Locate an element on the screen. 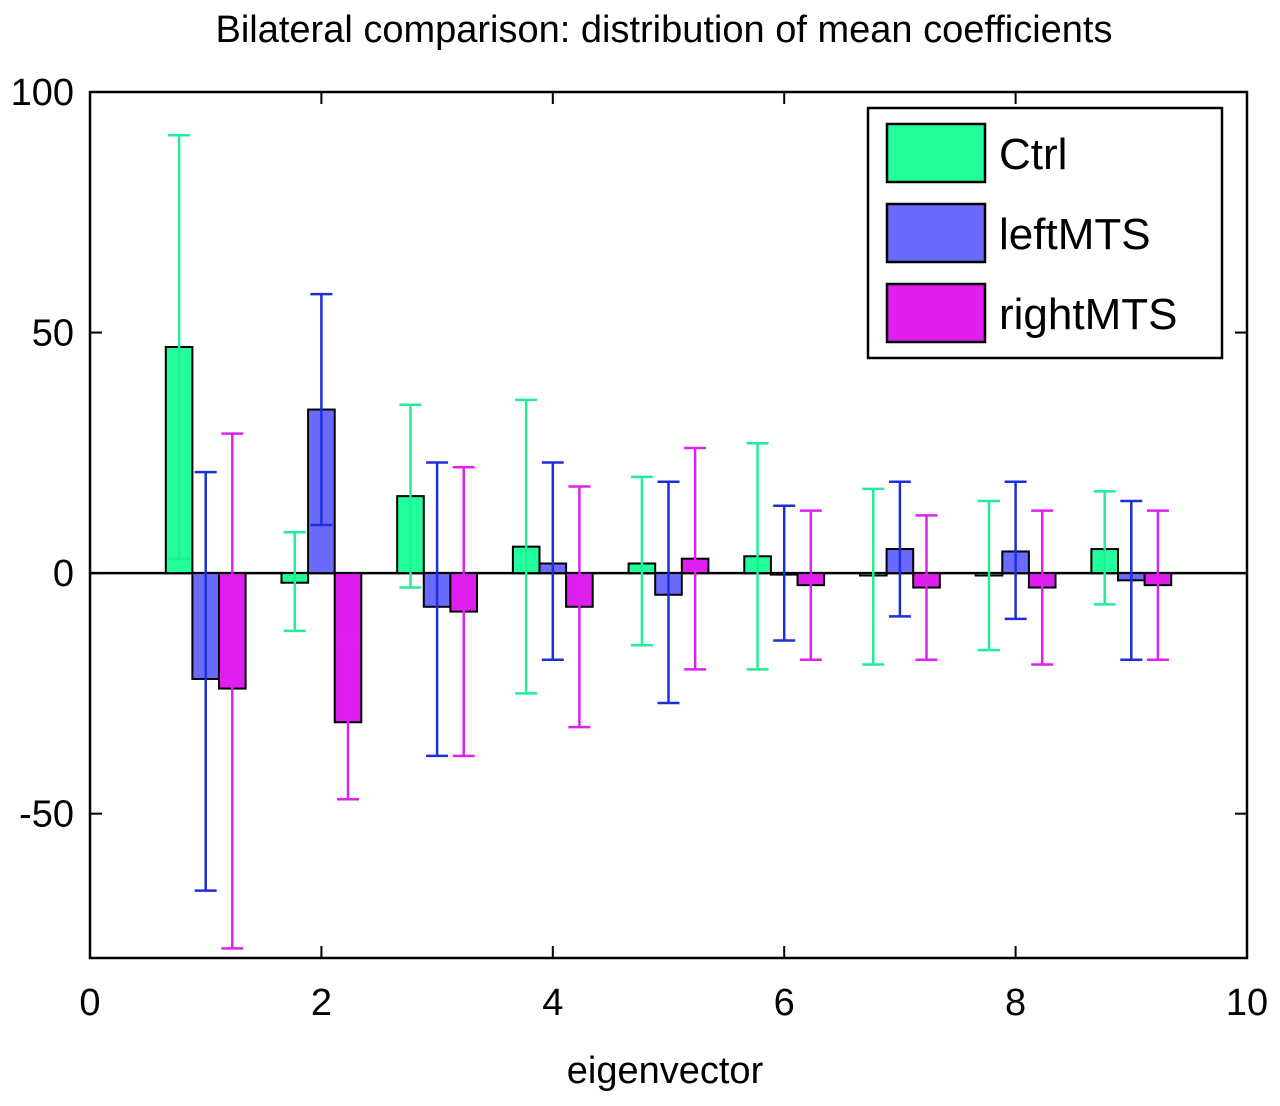  legend-swatch-leftMTS is located at coordinates (936, 233).